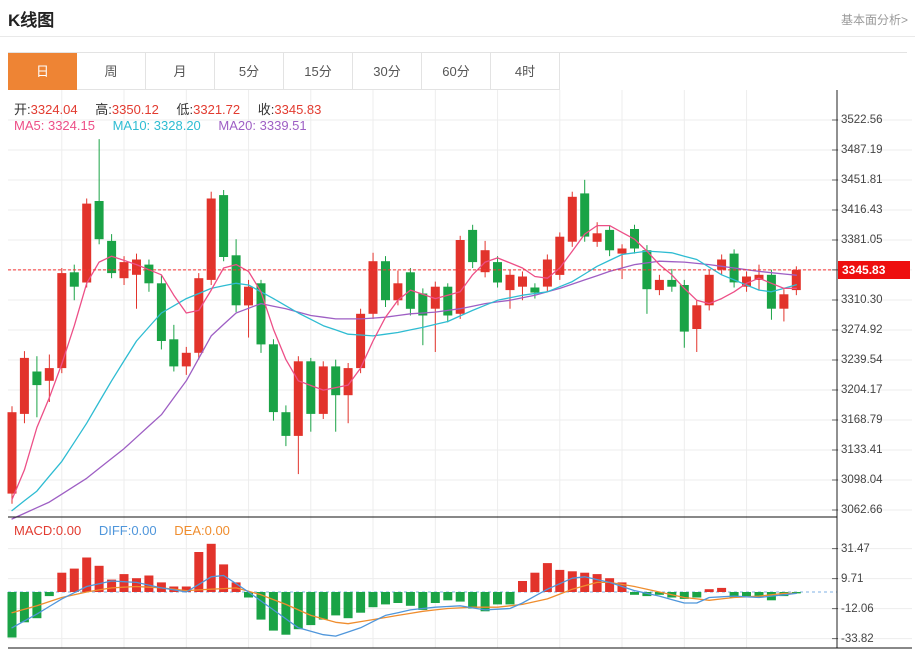  I want to click on tab-周: 周, so click(111, 71).